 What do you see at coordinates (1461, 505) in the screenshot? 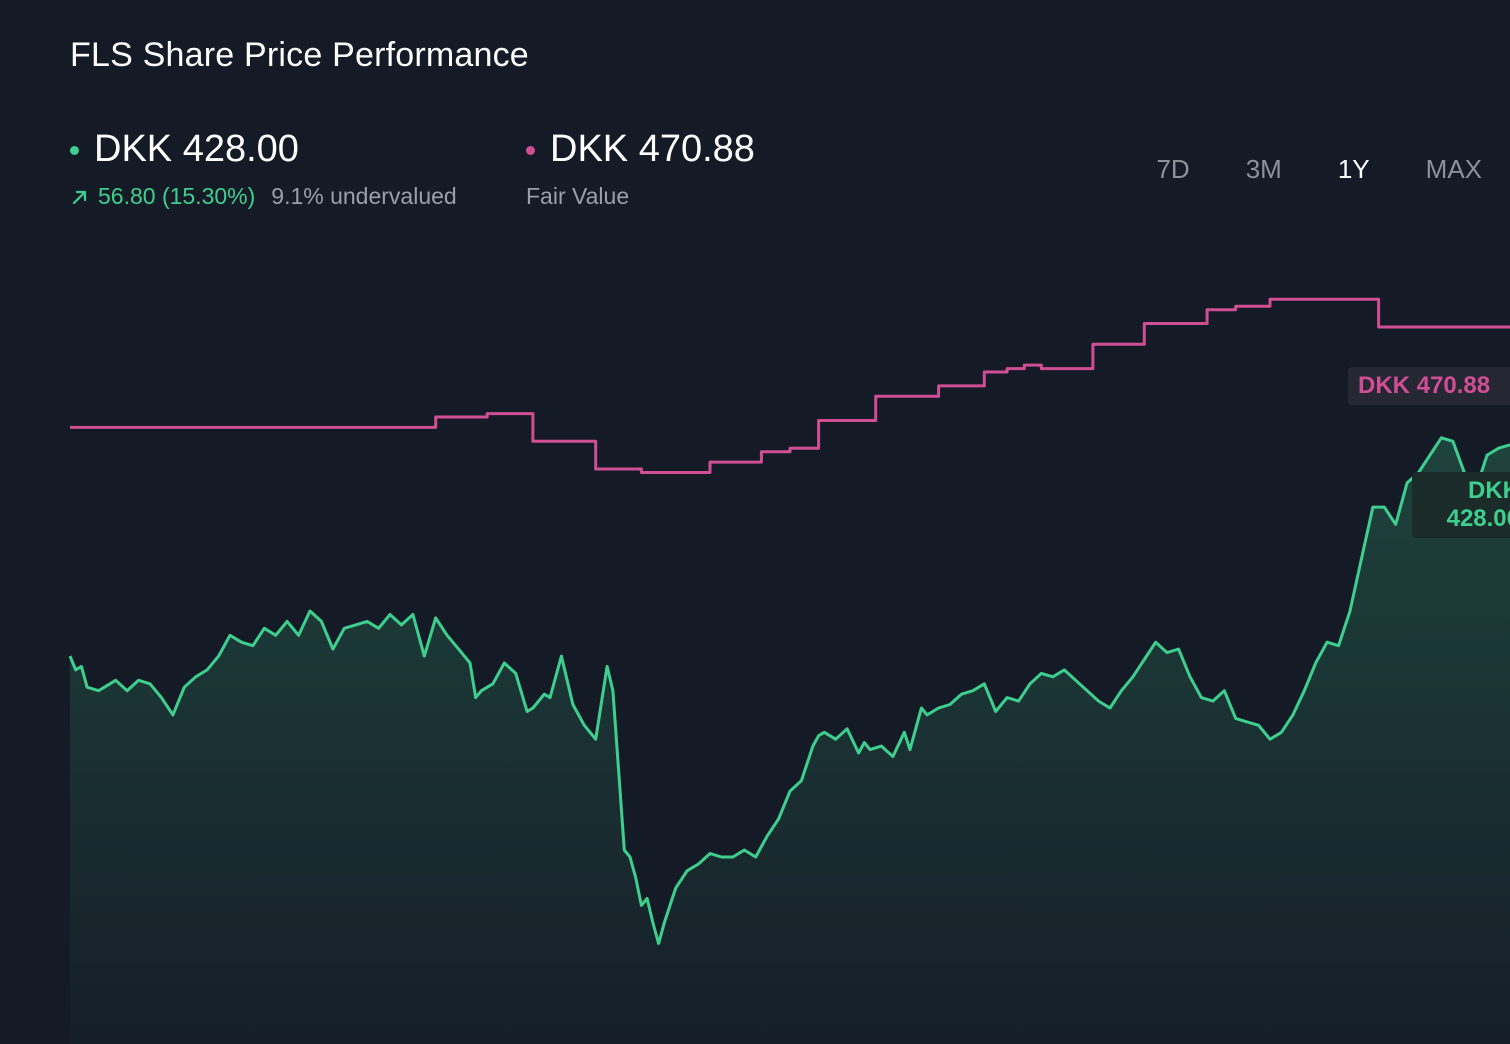
I see `price-end-label: DKK 428.00` at bounding box center [1461, 505].